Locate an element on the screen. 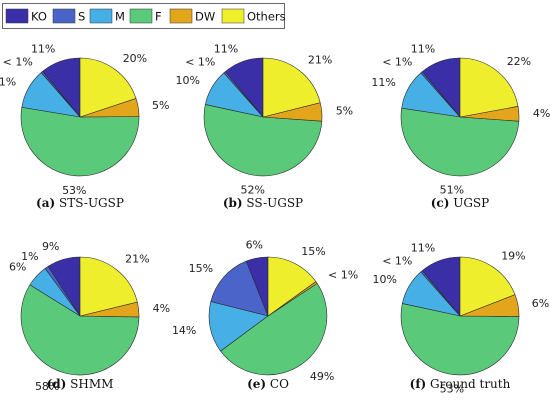  legend-swatch-others is located at coordinates (233, 16).